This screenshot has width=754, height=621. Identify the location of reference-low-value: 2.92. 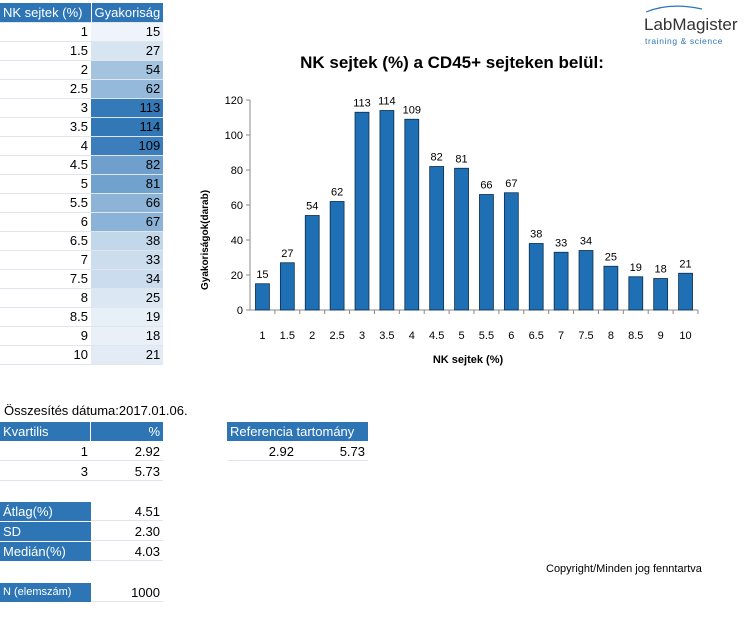
(262, 451).